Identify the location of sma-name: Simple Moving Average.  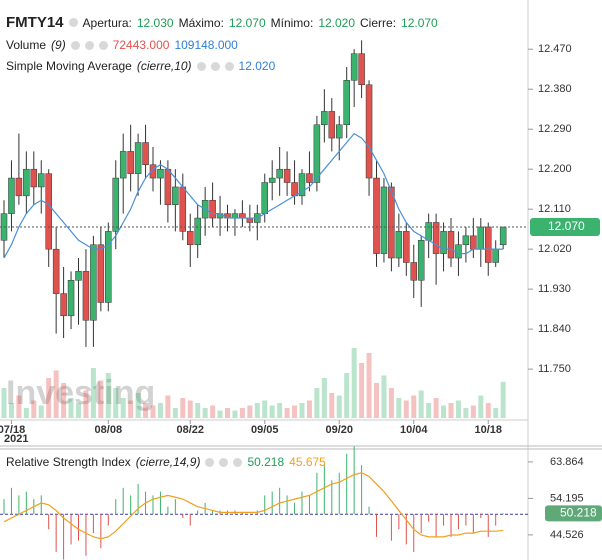
(69, 66).